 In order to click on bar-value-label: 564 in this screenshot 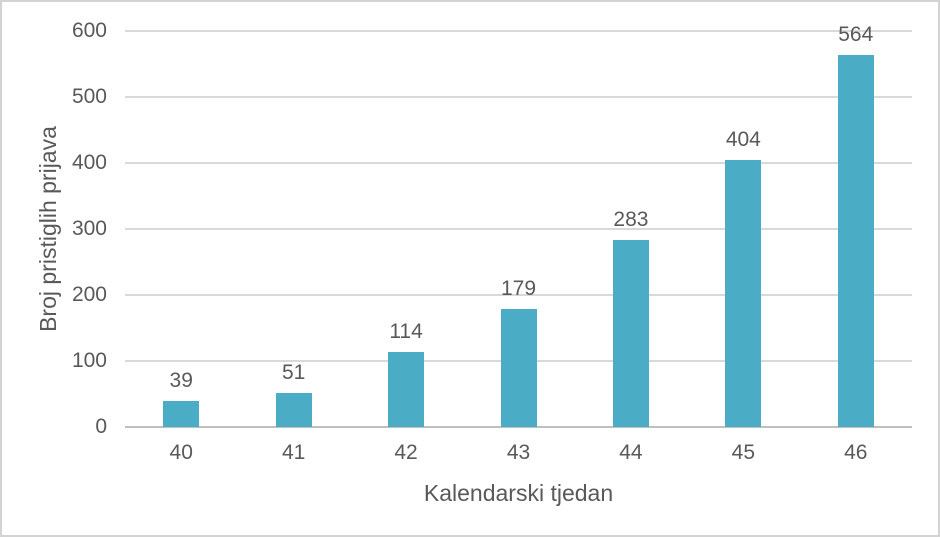, I will do `click(856, 34)`.